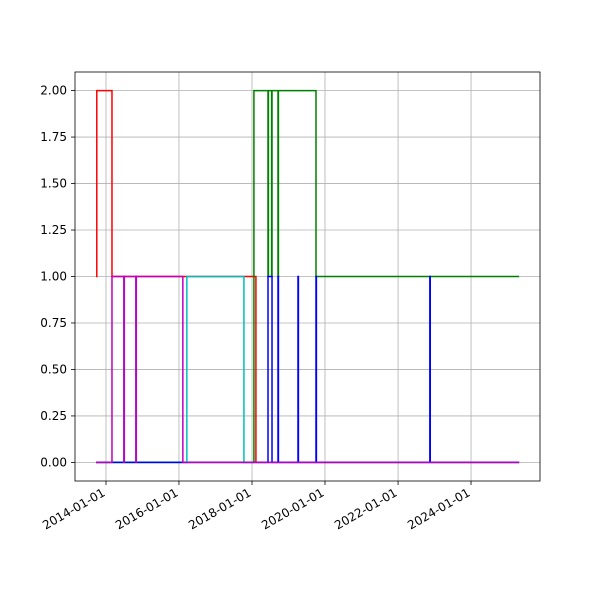  What do you see at coordinates (53, 91) in the screenshot?
I see `y-tick-label: 2.00` at bounding box center [53, 91].